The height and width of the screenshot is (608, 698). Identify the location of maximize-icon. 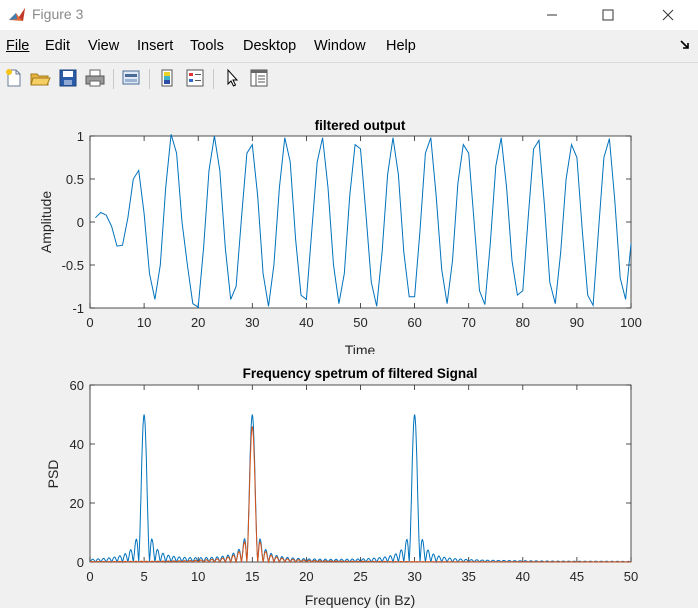
(608, 15).